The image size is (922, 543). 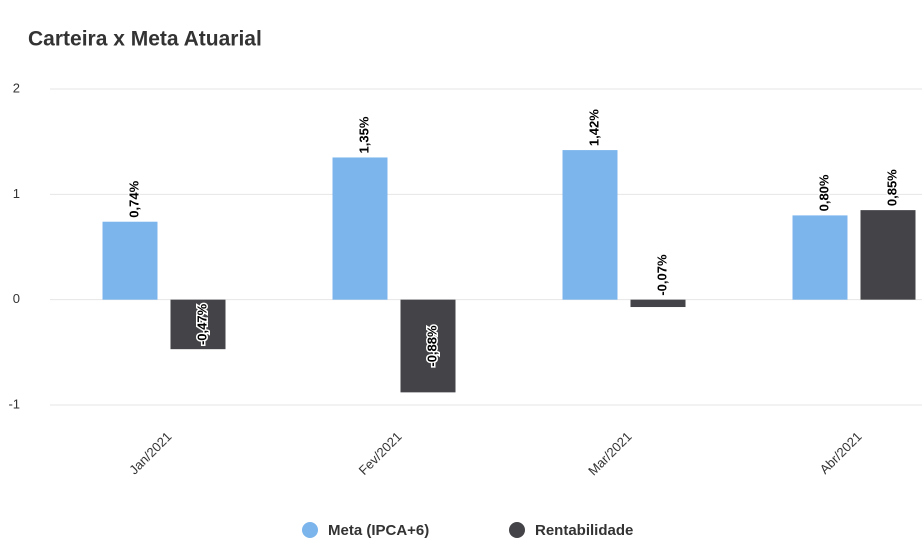 I want to click on value-label: 1,42%, so click(x=593, y=127).